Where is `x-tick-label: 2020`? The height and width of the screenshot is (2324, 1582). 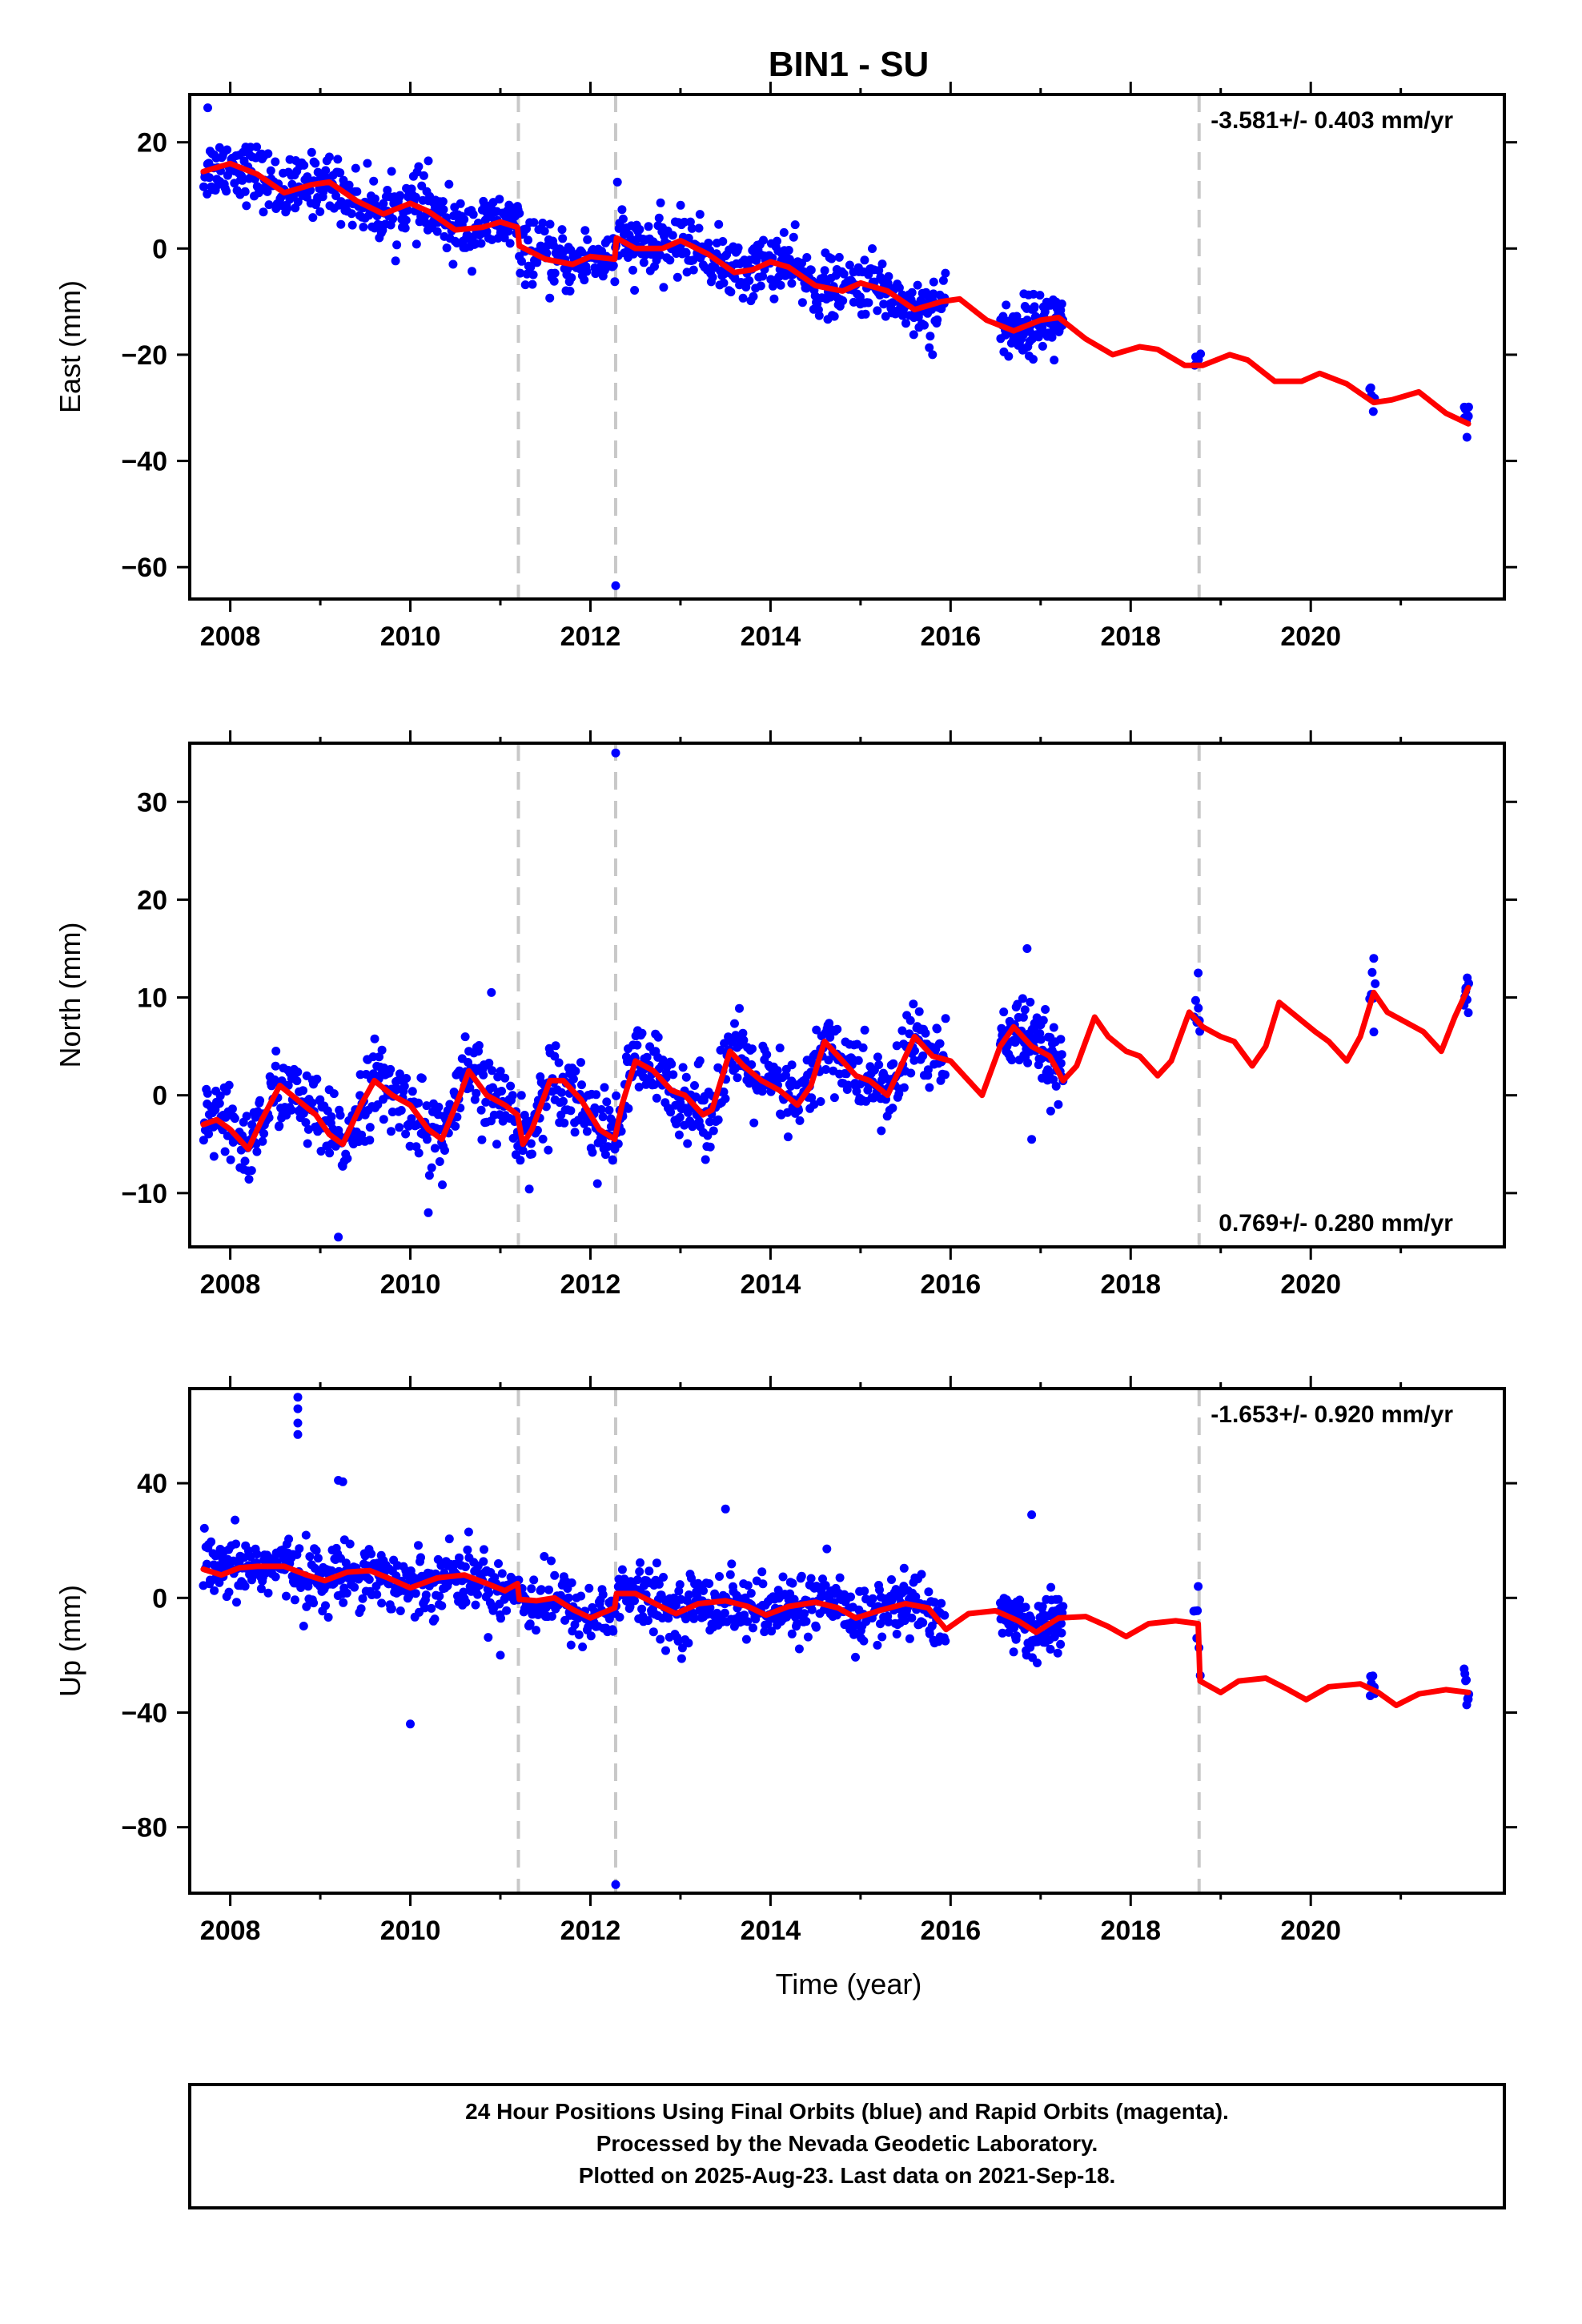 x-tick-label: 2020 is located at coordinates (1310, 636).